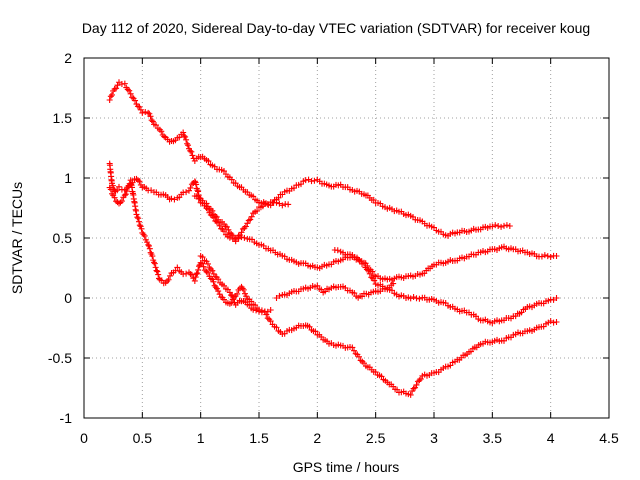  Describe the element at coordinates (143, 438) in the screenshot. I see `x-tick-label: 0.5` at that location.